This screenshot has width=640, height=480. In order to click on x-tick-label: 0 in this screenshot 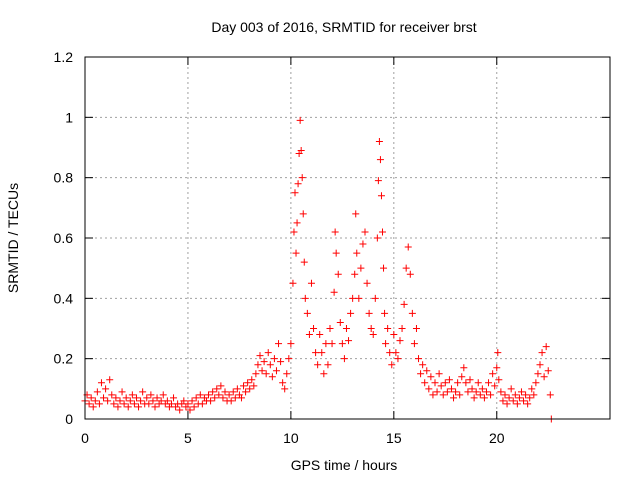, I will do `click(85, 438)`.